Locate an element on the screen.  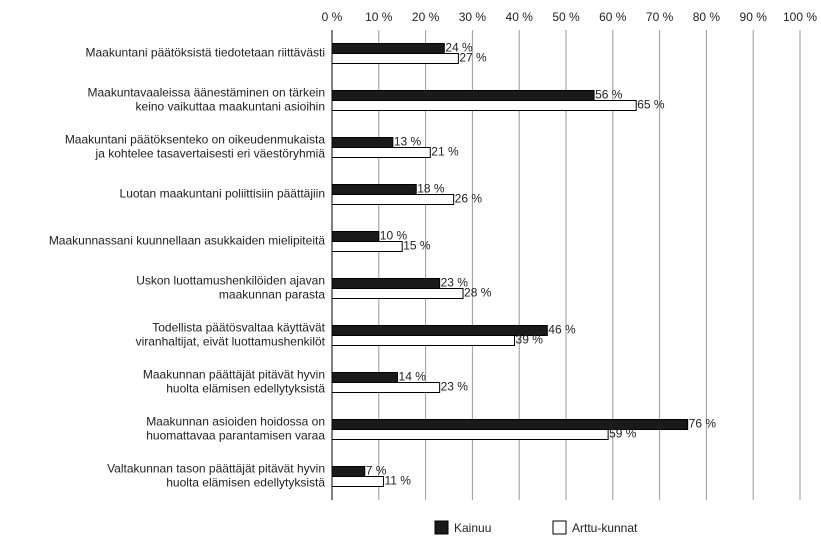
data-label: 15 % is located at coordinates (417, 246).